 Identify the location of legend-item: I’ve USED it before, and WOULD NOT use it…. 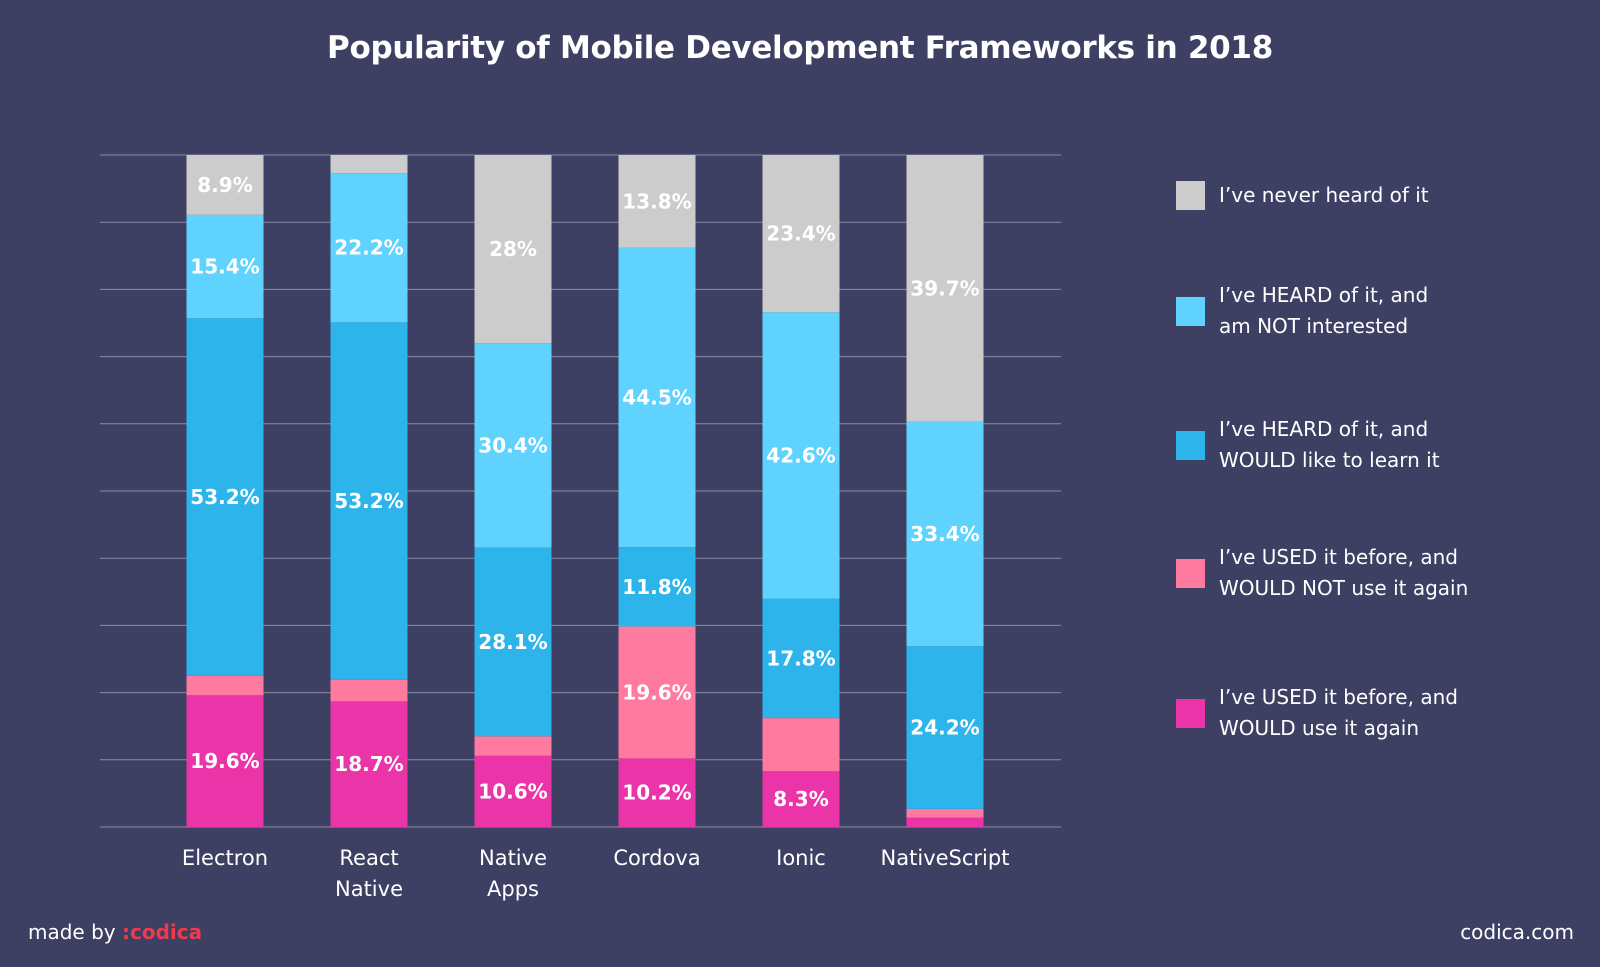
(1322, 573).